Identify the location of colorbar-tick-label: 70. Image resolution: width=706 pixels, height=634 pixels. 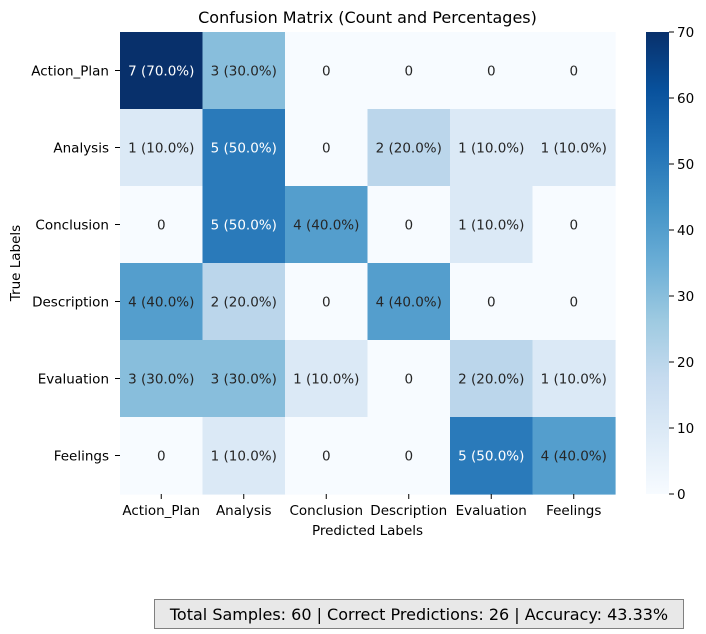
(685, 33).